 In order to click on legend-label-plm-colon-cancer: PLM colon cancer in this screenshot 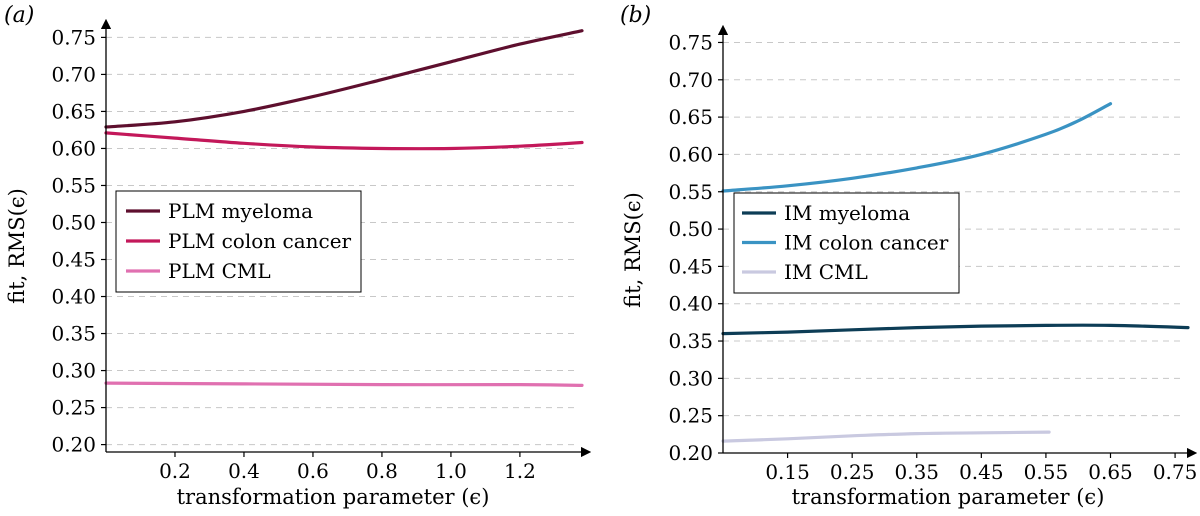, I will do `click(260, 241)`.